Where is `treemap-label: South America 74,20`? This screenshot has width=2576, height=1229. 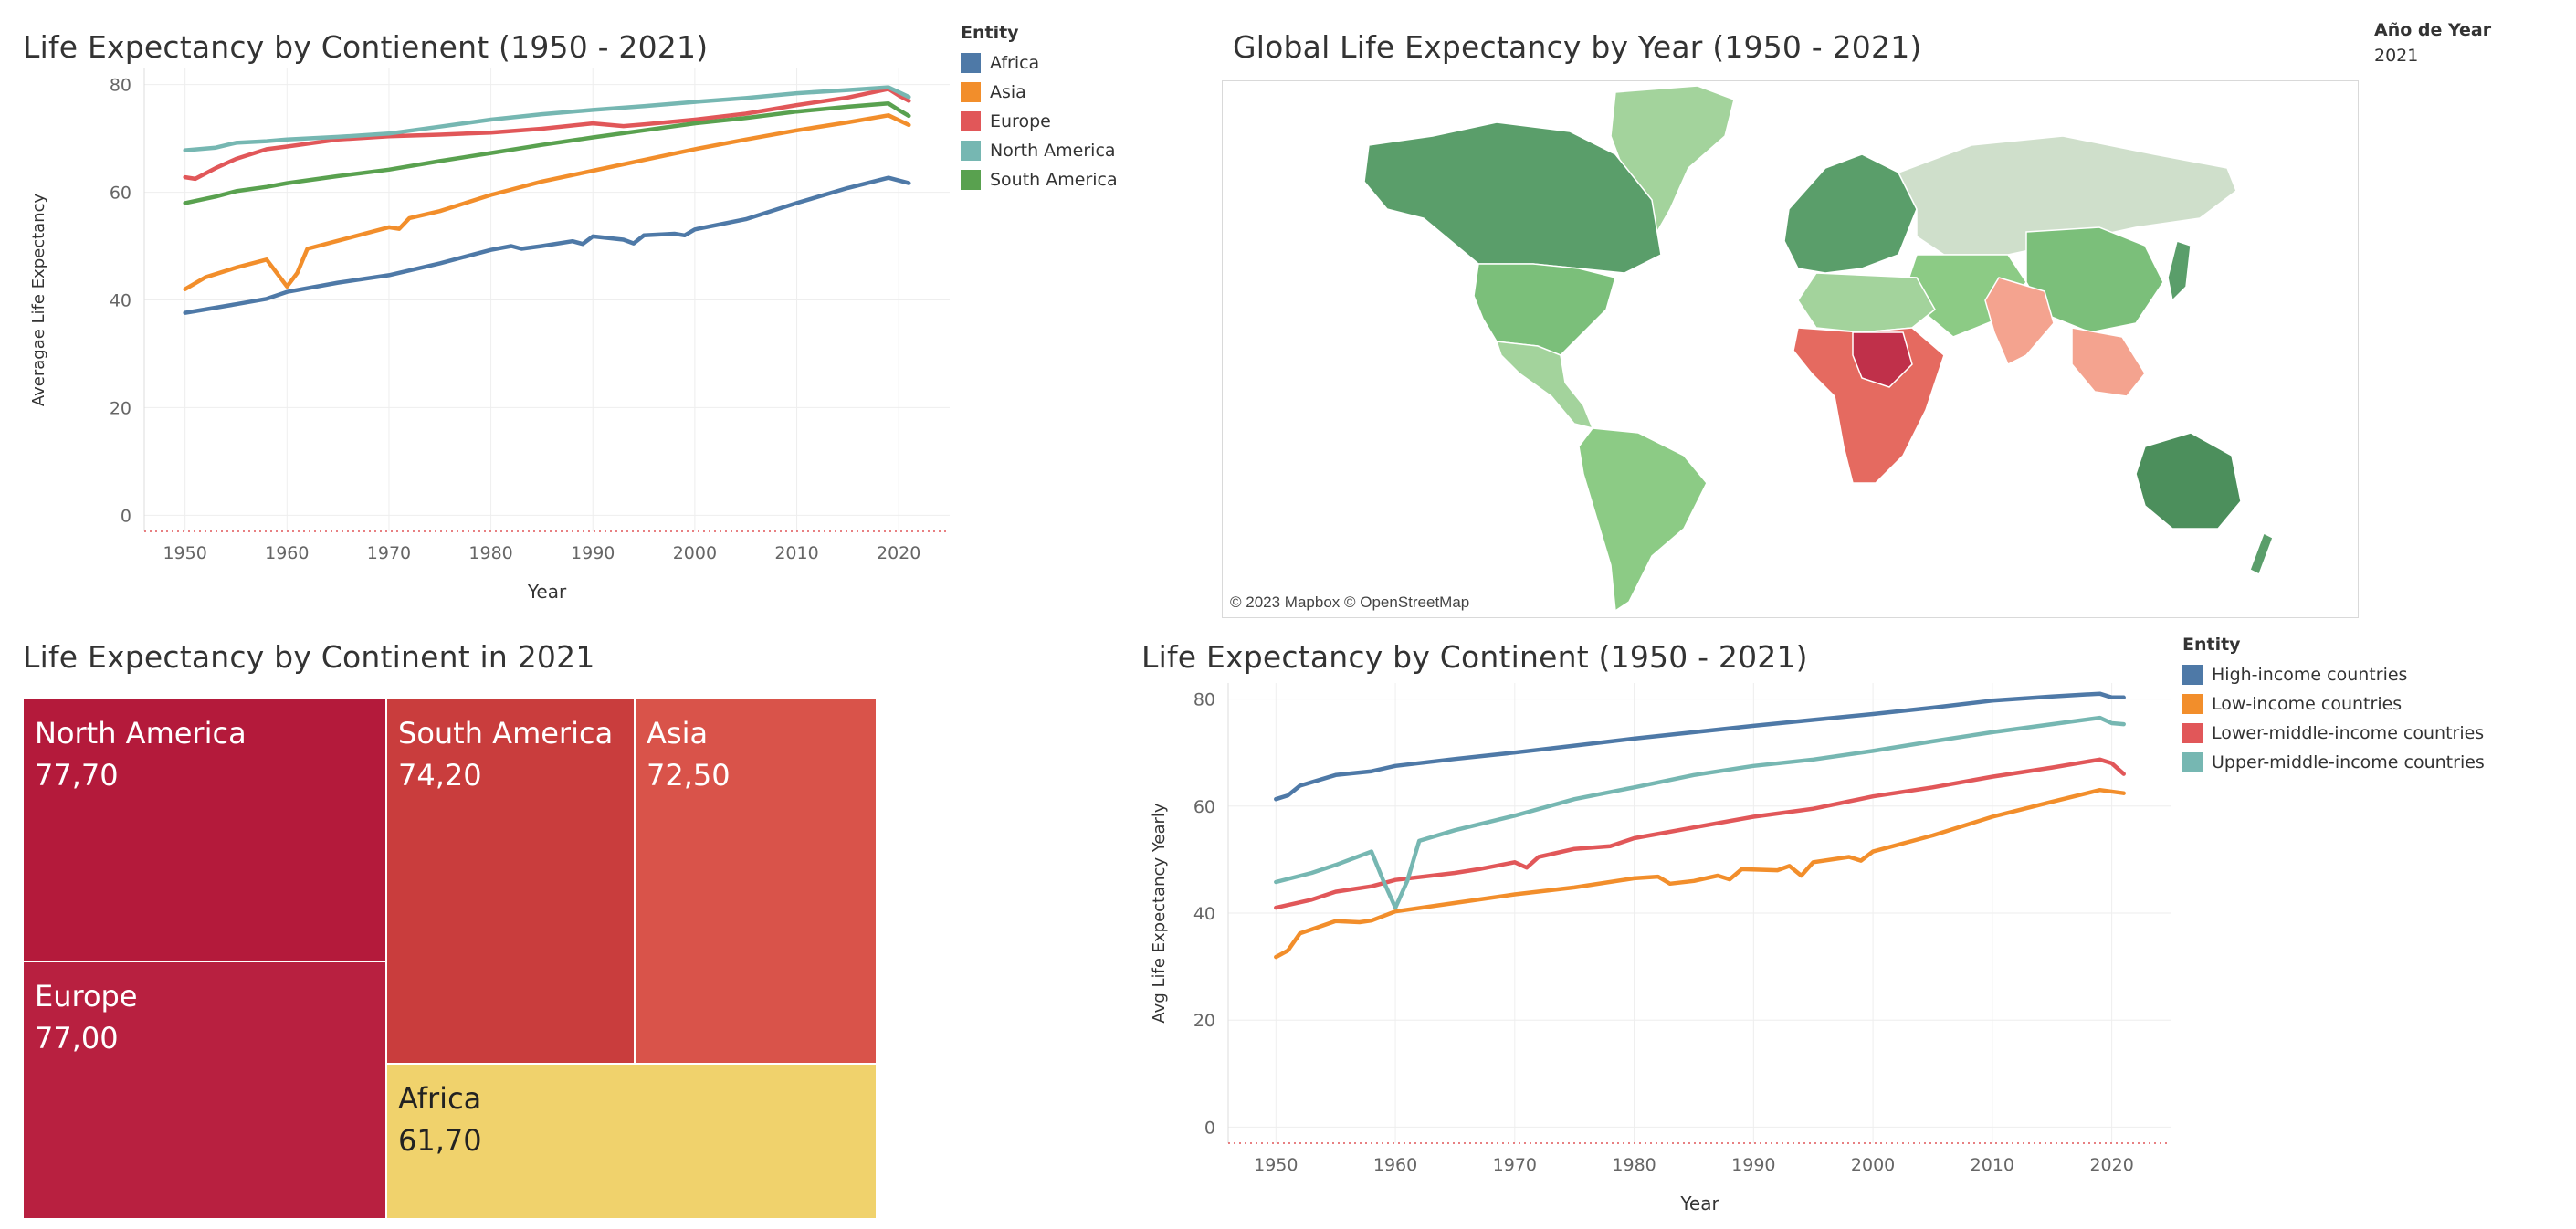 treemap-label: South America 74,20 is located at coordinates (505, 754).